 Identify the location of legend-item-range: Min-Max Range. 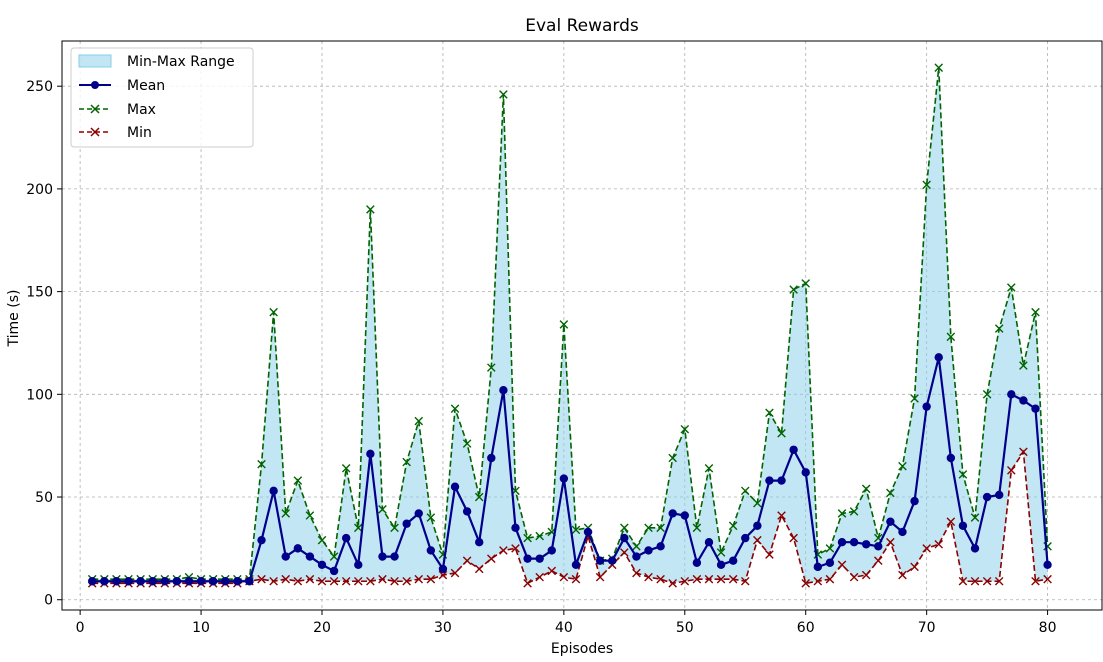
(156, 62).